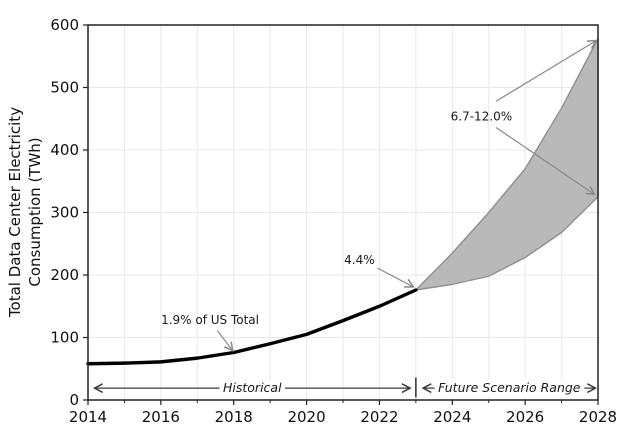 This screenshot has height=440, width=631. What do you see at coordinates (64, 150) in the screenshot?
I see `y-tick-label: 400` at bounding box center [64, 150].